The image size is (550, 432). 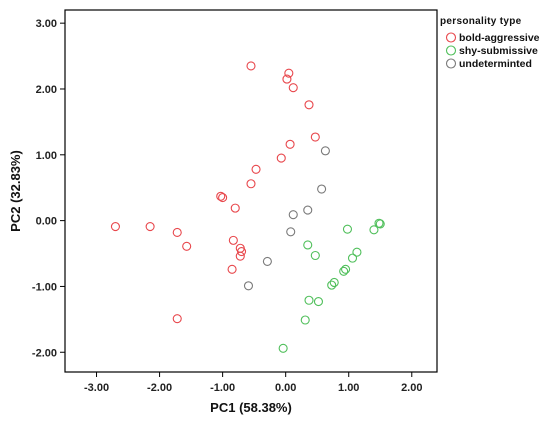 I want to click on legend-label-undeterminted: undeterminted, so click(x=495, y=64).